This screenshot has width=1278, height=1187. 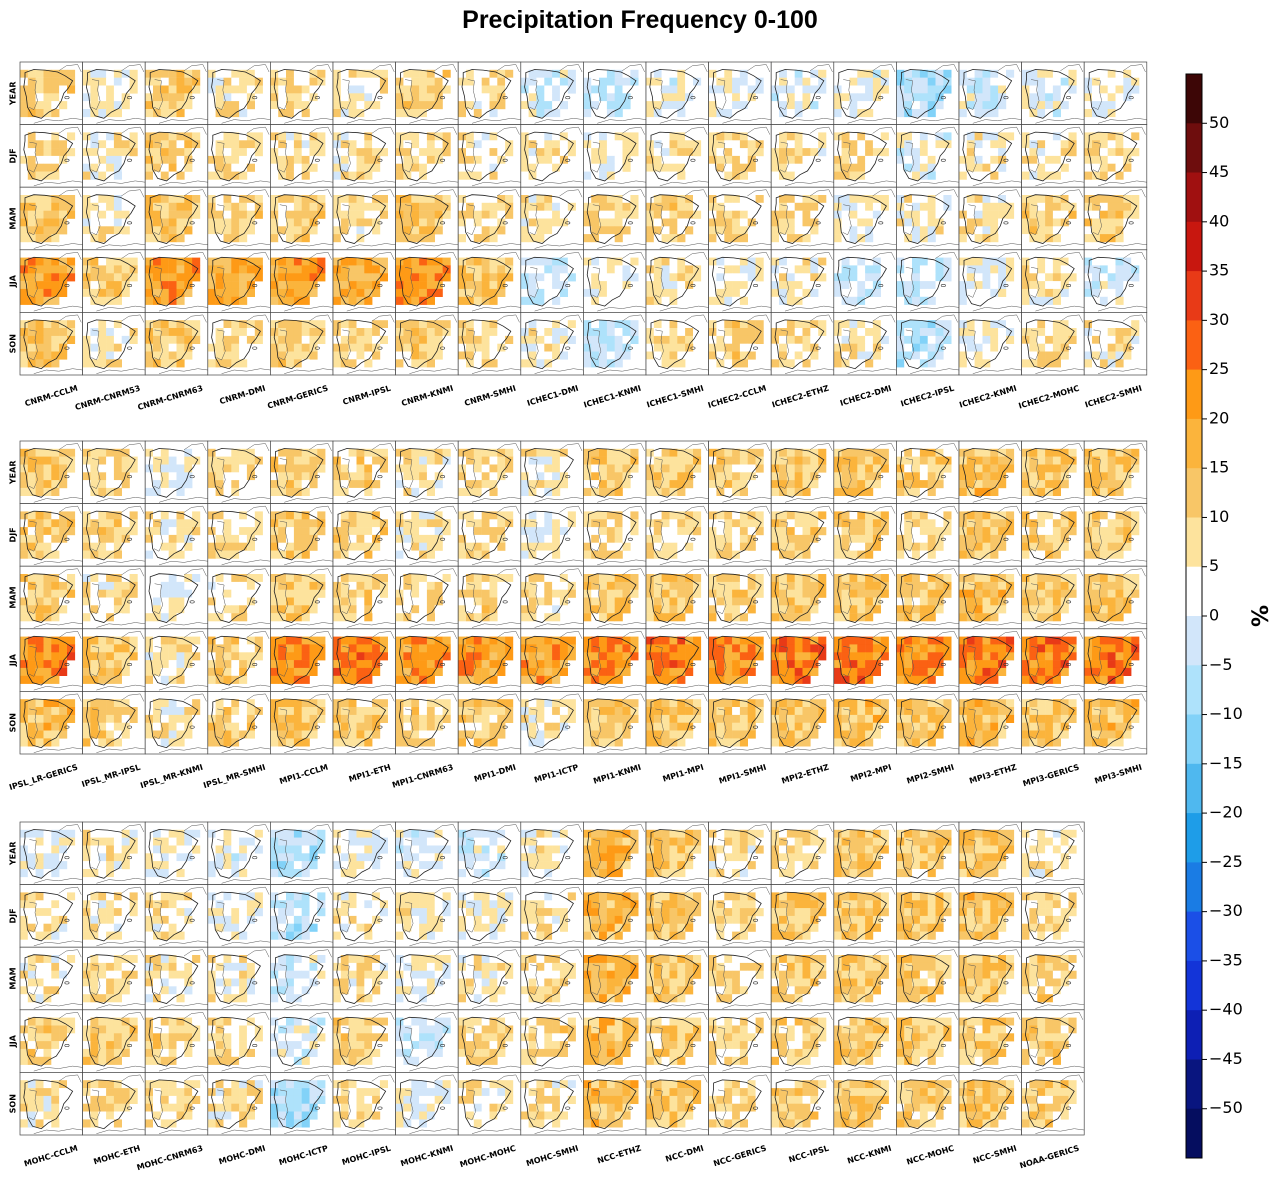 What do you see at coordinates (990, 344) in the screenshot?
I see `map-ichec2-knmi-son` at bounding box center [990, 344].